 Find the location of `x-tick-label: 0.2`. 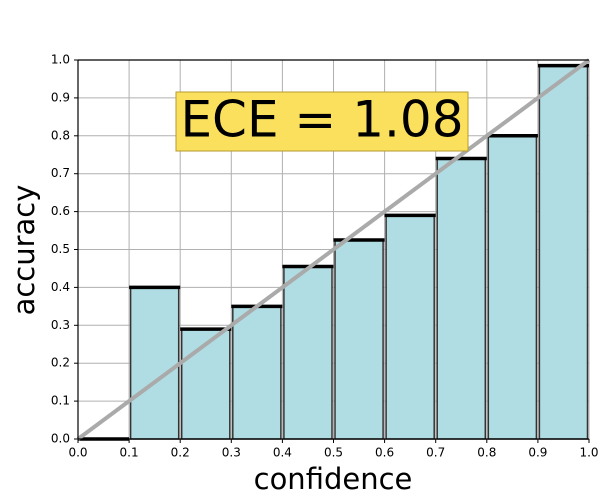

x-tick-label: 0.2 is located at coordinates (180, 453).